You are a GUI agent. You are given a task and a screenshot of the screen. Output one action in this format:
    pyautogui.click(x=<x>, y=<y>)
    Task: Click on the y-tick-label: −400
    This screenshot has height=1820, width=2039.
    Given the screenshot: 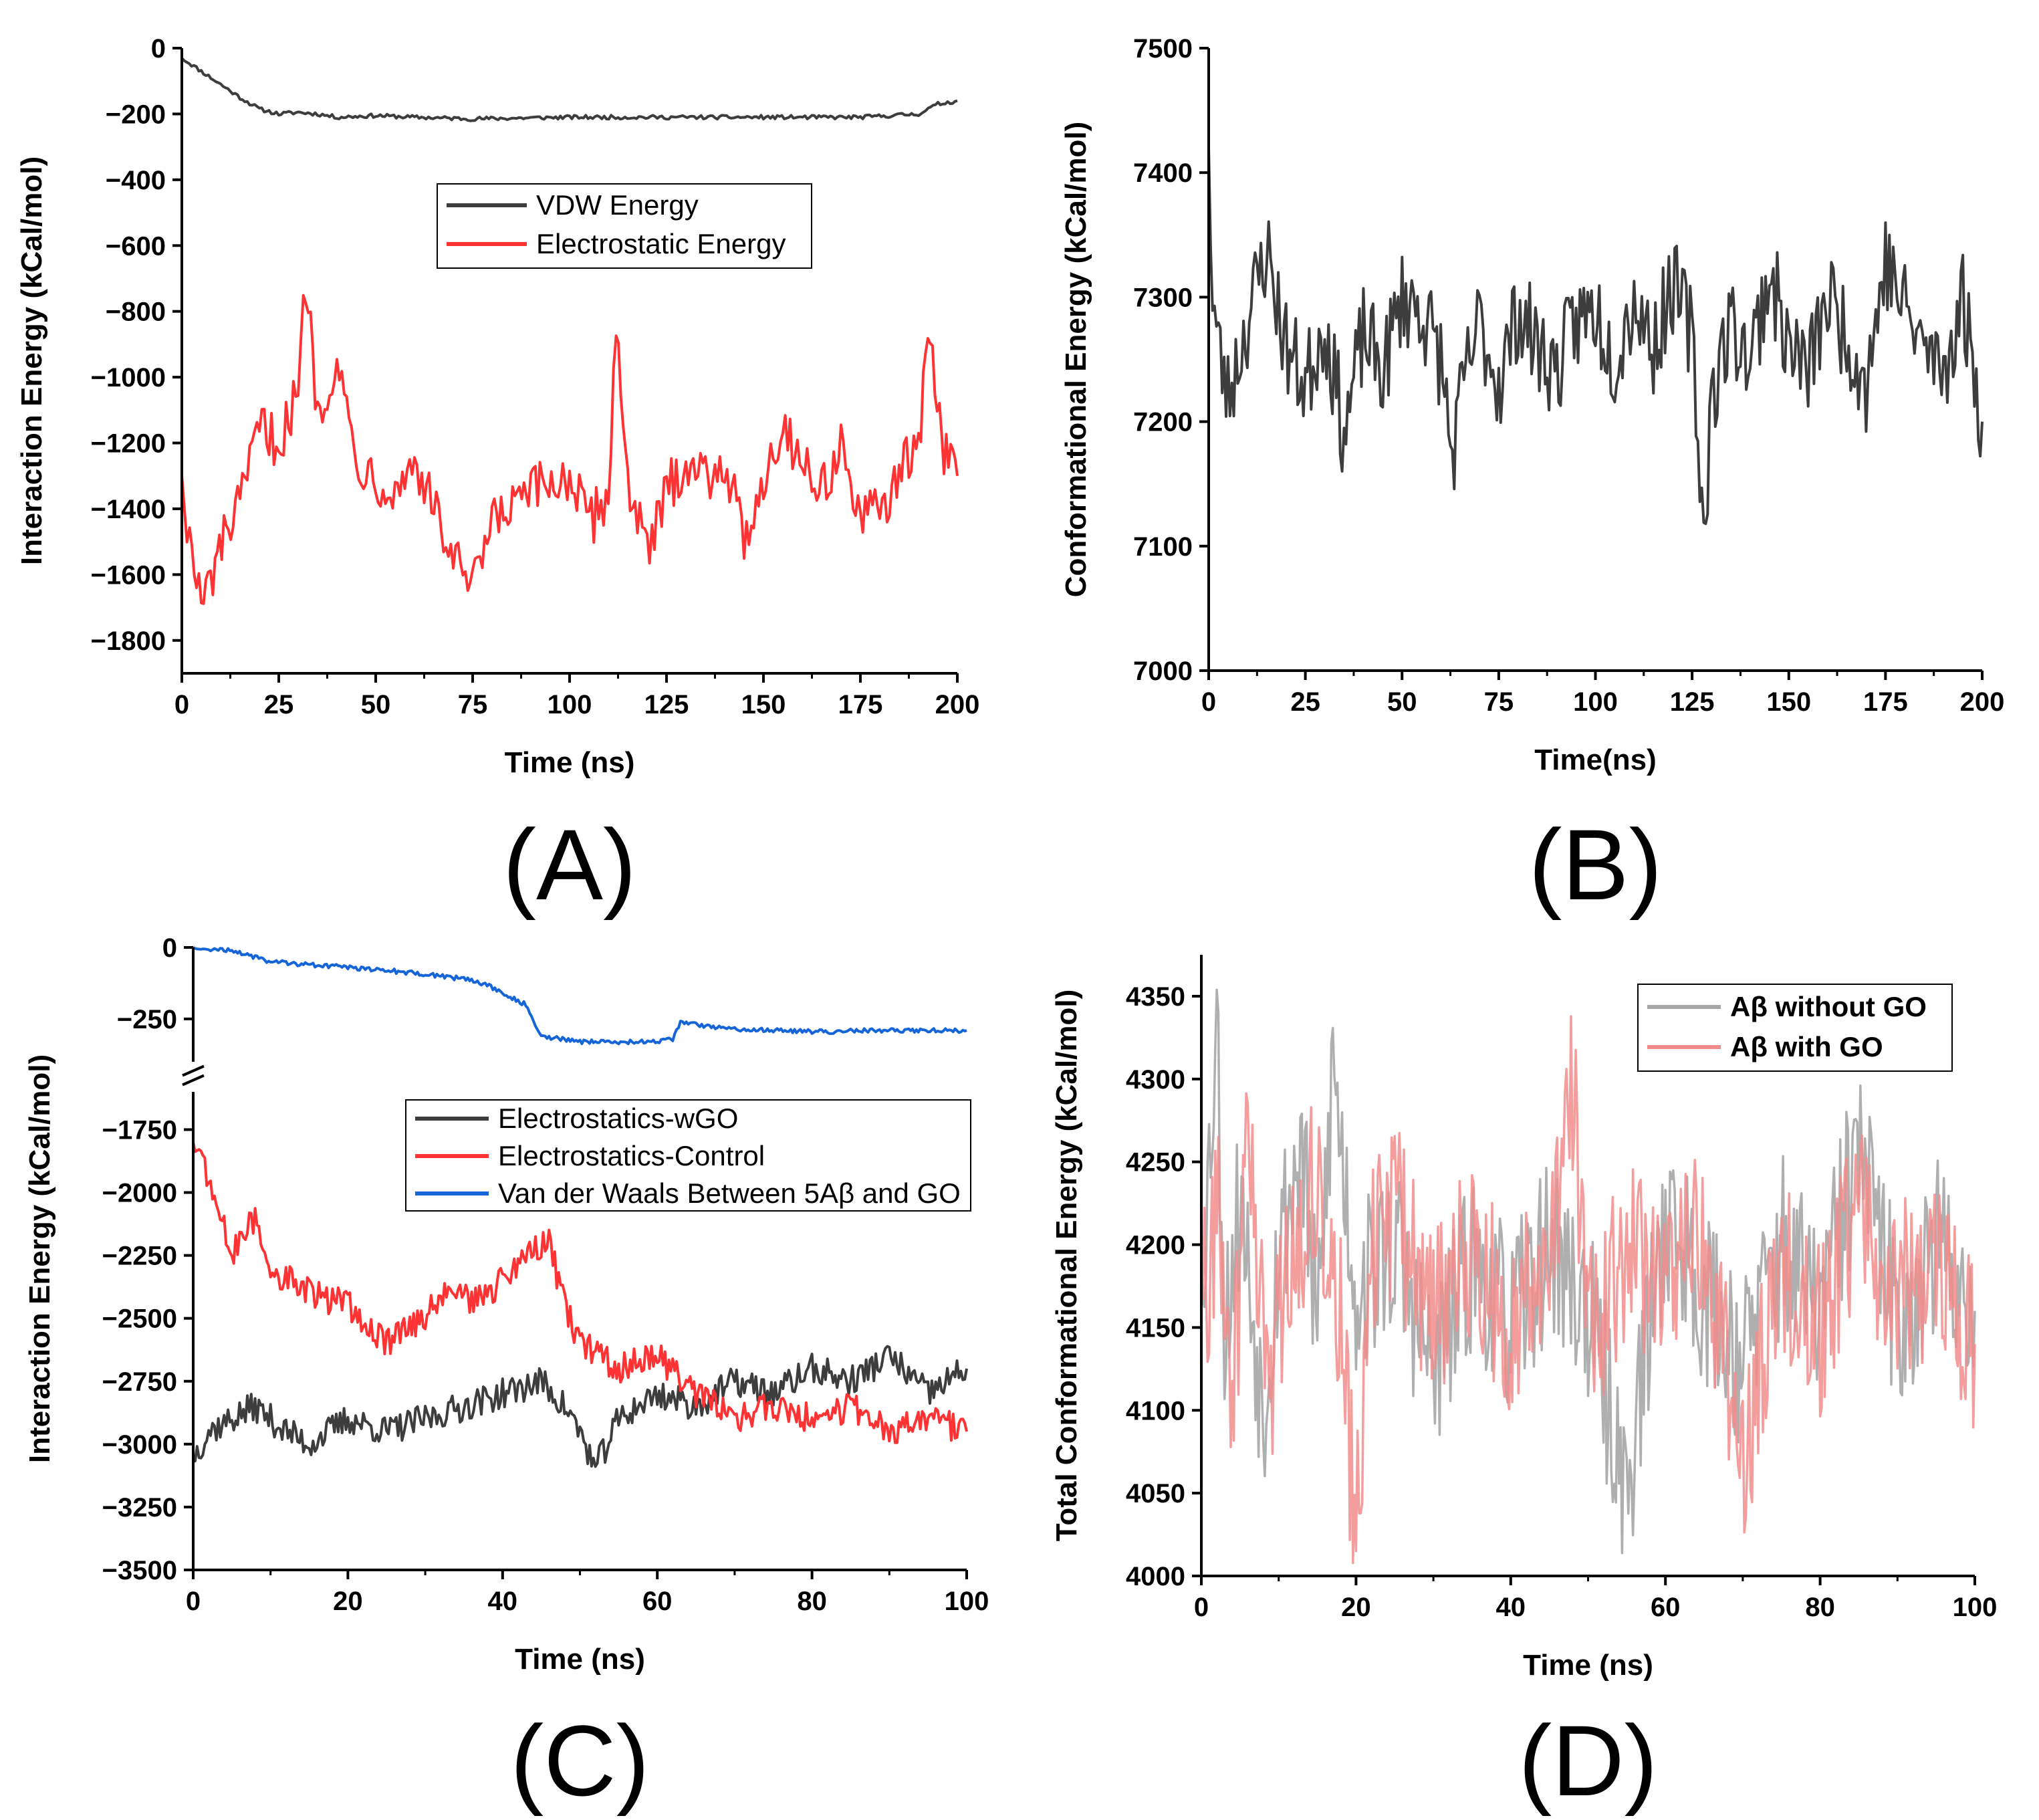 What is the action you would take?
    pyautogui.click(x=136, y=180)
    